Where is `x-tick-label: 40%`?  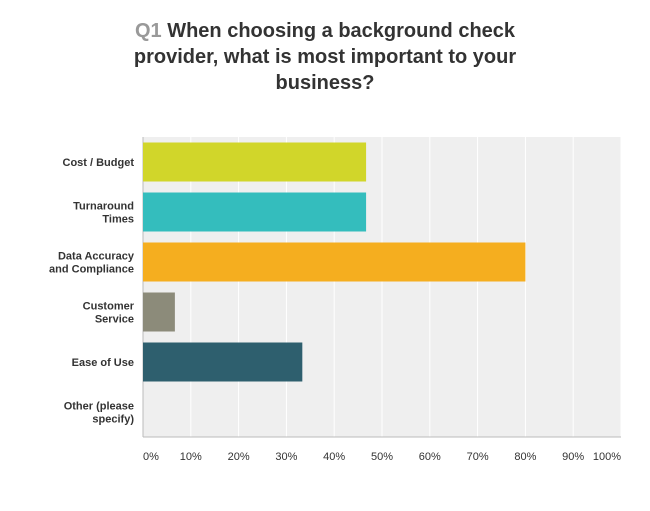 x-tick-label: 40% is located at coordinates (334, 457).